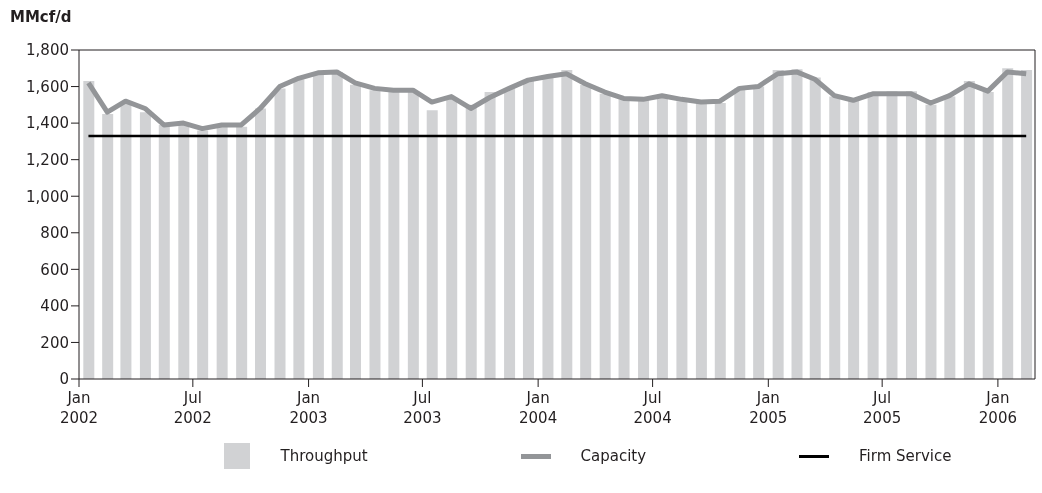 The height and width of the screenshot is (493, 1042). Describe the element at coordinates (54, 269) in the screenshot. I see `y-tick-label: 600` at that location.